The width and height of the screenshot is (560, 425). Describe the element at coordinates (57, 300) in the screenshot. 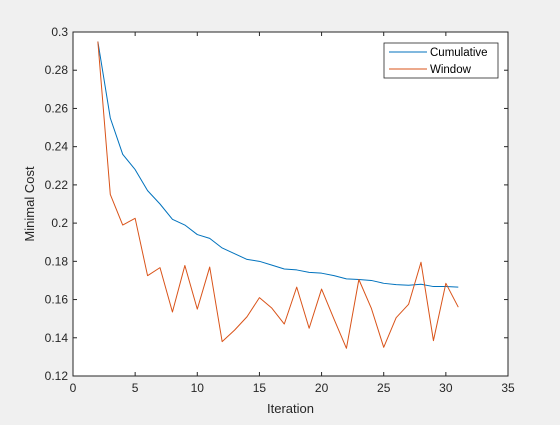

I see `y-tick-label: 0.16` at that location.